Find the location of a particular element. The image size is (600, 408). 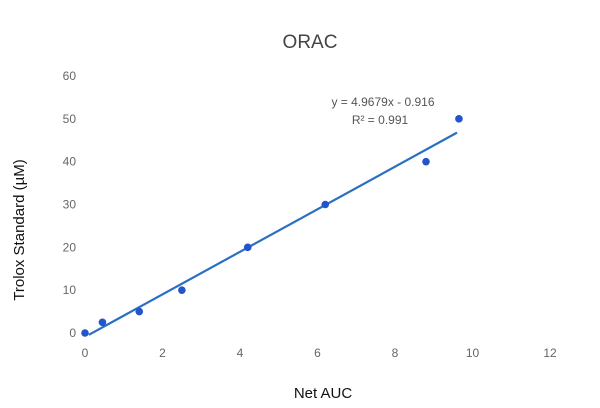

x-tick-label: 10 is located at coordinates (473, 353).